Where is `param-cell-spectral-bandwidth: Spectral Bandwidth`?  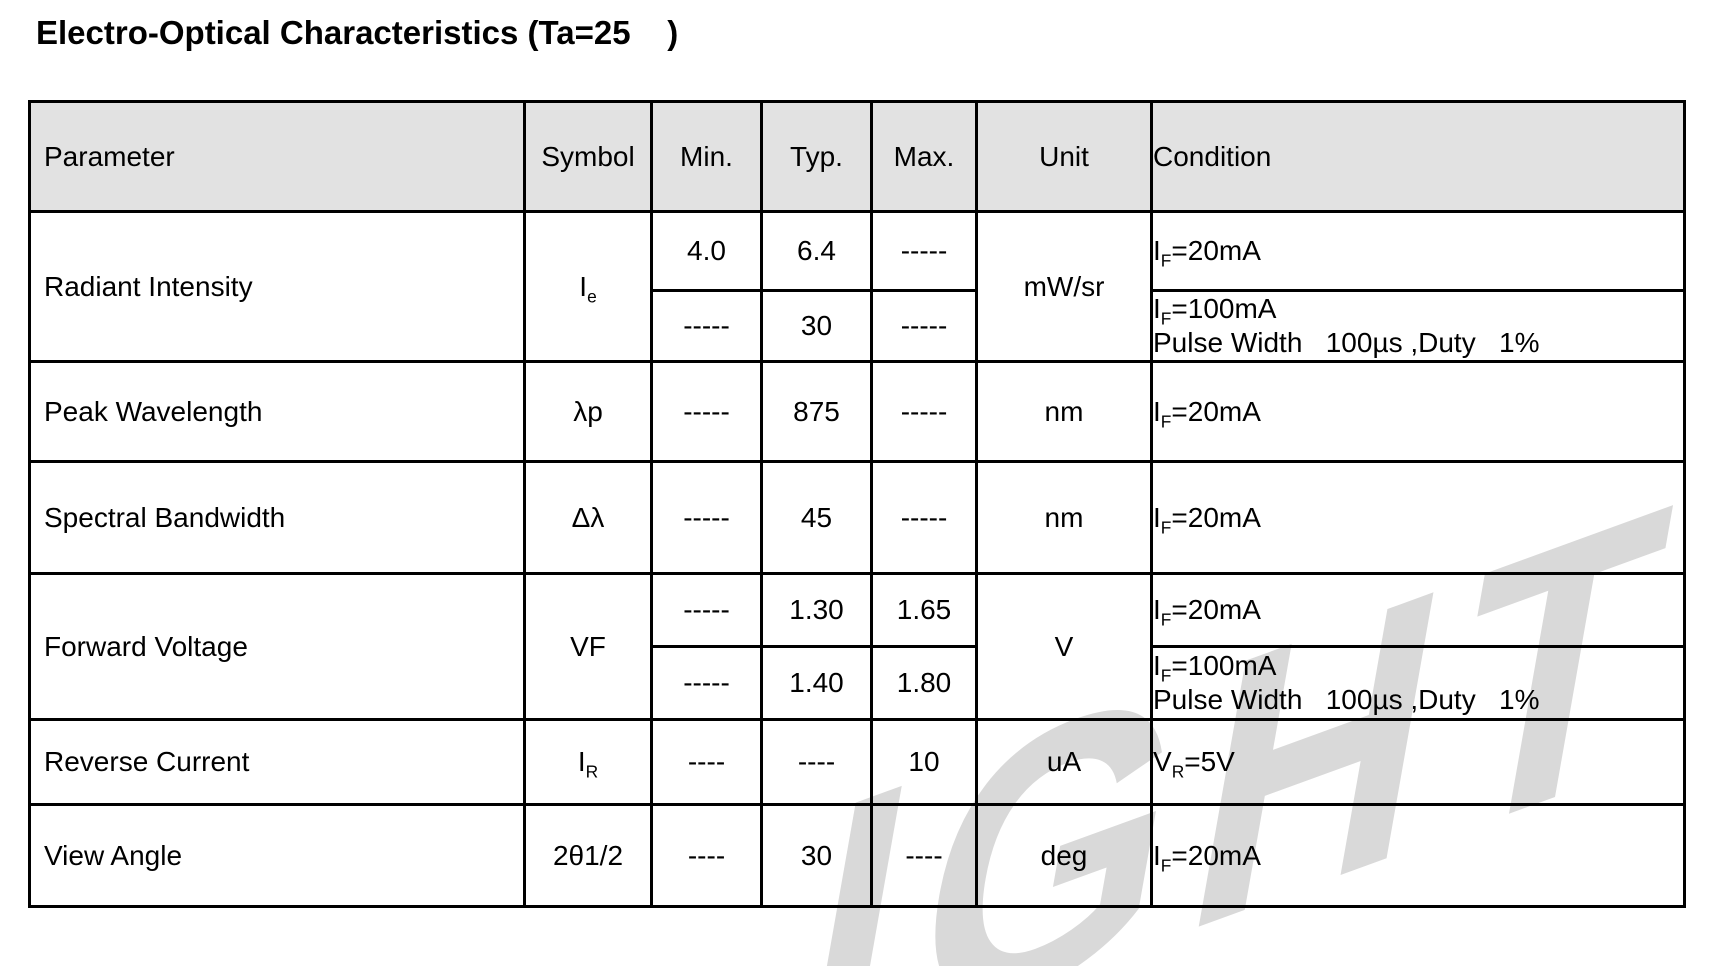 param-cell-spectral-bandwidth: Spectral Bandwidth is located at coordinates (277, 518).